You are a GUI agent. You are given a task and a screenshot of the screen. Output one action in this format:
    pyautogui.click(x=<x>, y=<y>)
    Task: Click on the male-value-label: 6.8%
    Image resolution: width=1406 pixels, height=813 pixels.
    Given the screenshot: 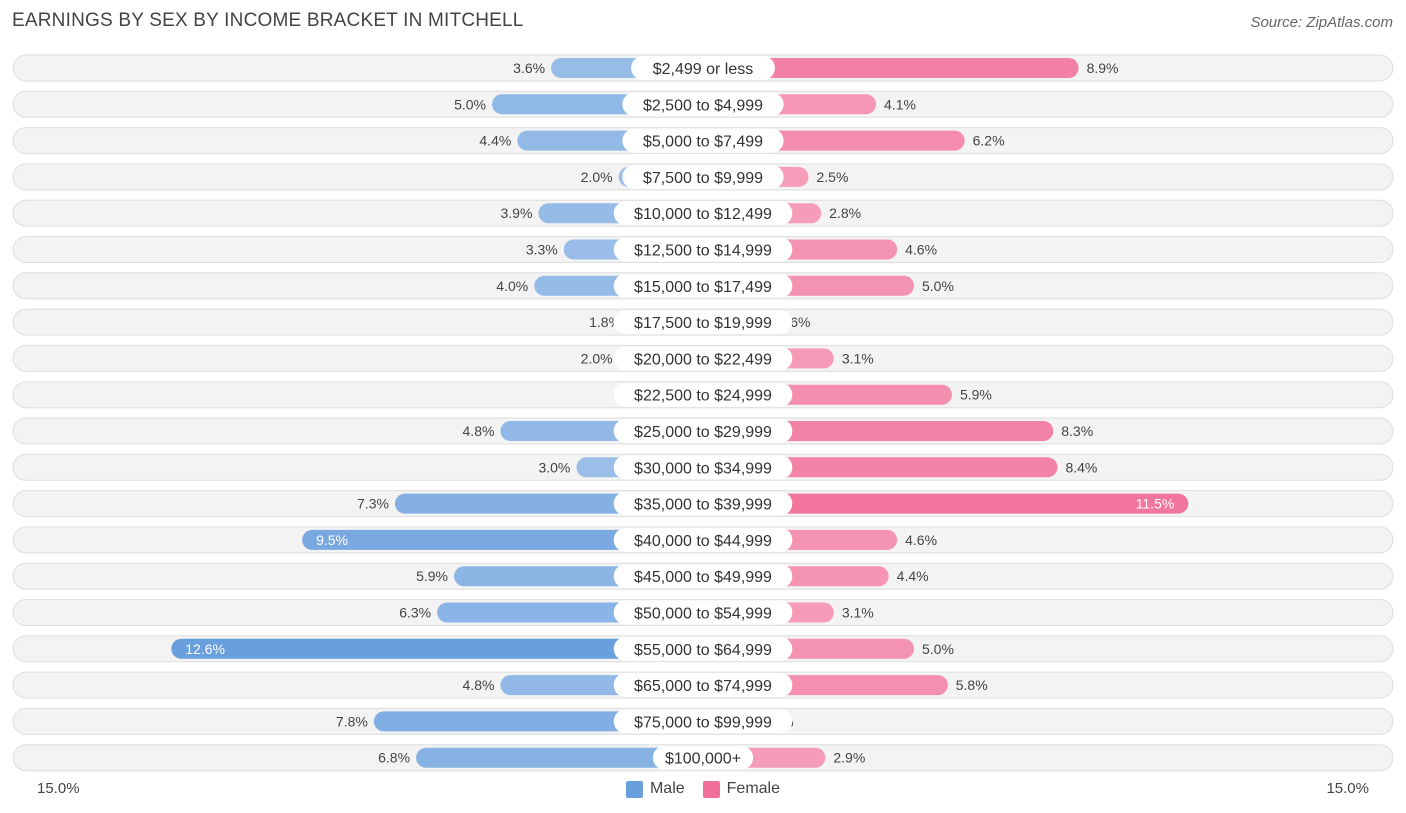 What is the action you would take?
    pyautogui.click(x=394, y=758)
    